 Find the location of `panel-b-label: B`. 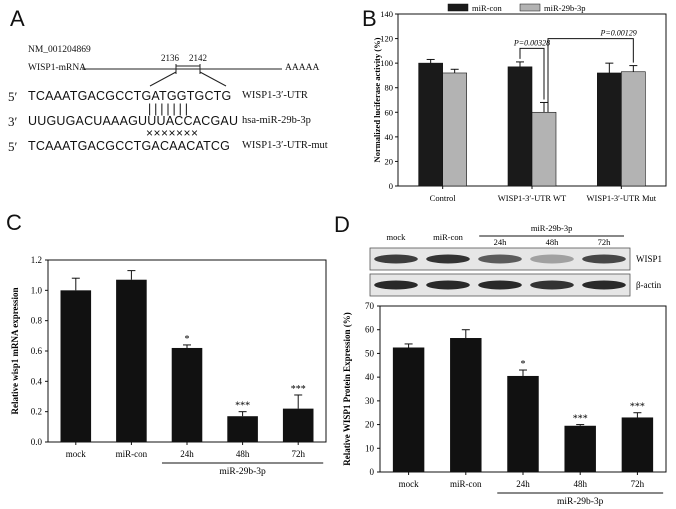

panel-b-label: B is located at coordinates (369, 18).